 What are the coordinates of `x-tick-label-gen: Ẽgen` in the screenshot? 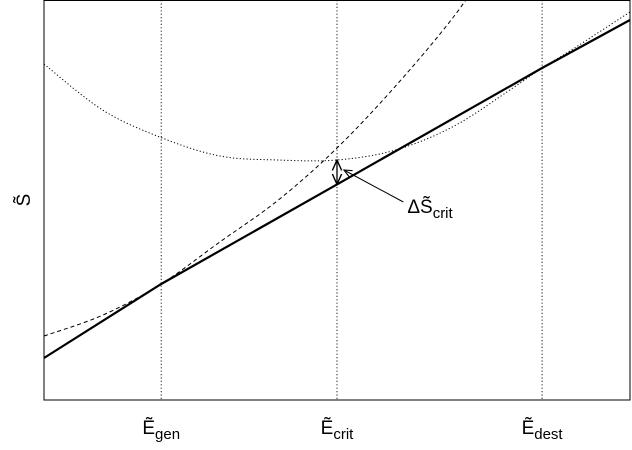 It's located at (161, 430).